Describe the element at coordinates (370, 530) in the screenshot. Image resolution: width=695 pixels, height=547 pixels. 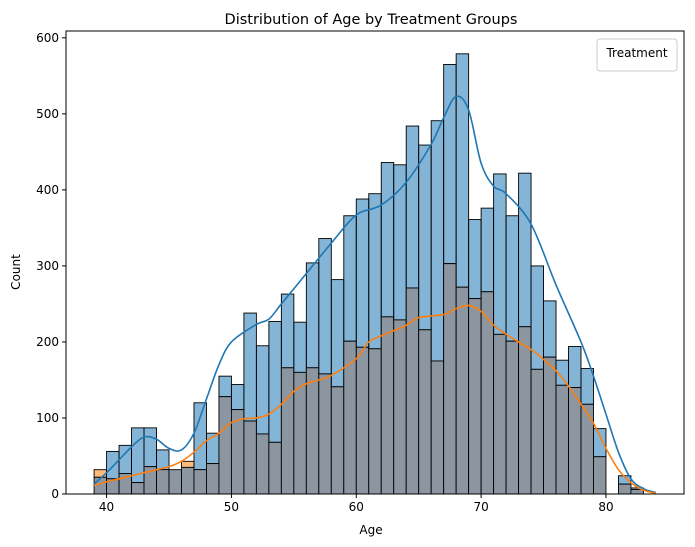
I see `x-axis-label: Age` at that location.